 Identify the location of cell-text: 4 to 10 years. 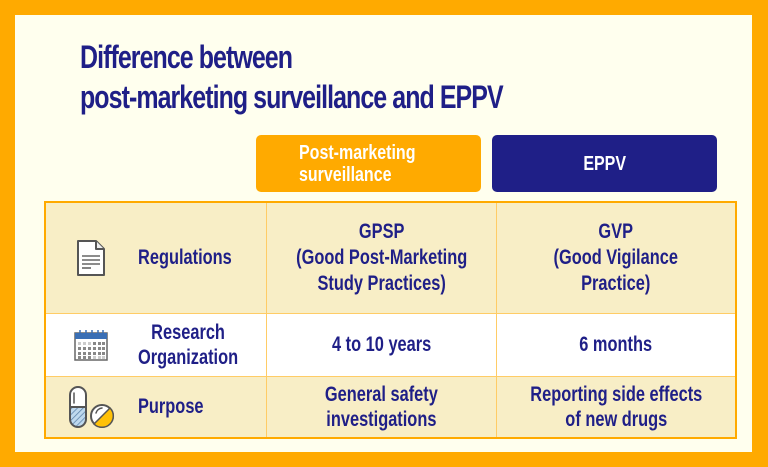
(381, 344).